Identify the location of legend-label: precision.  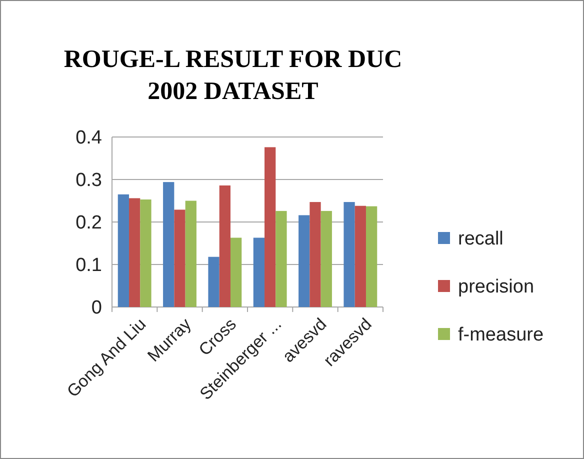
(496, 287).